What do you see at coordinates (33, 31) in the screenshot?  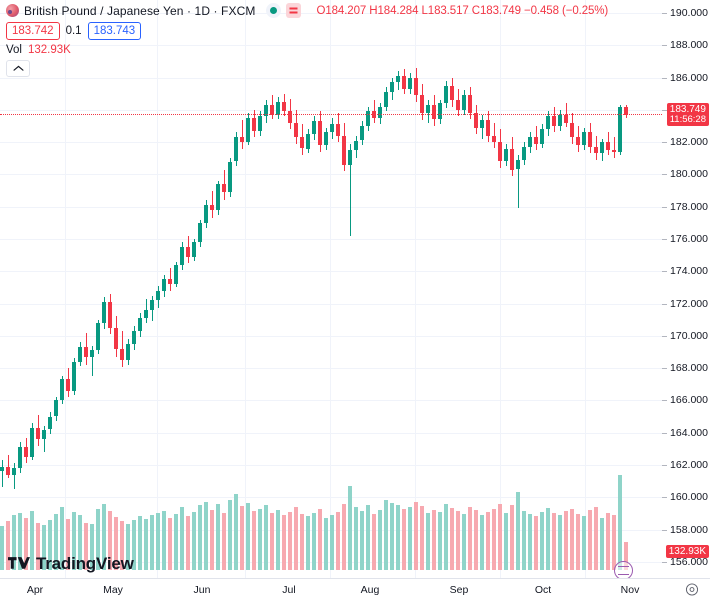 I see `bid-price-box: 183.742` at bounding box center [33, 31].